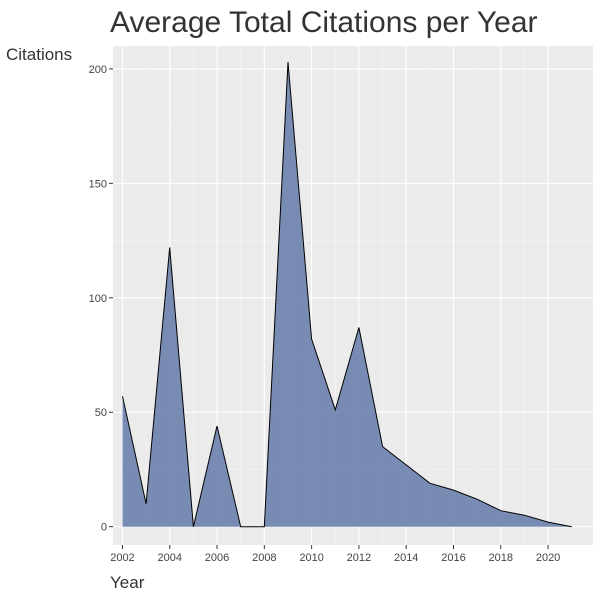  What do you see at coordinates (39, 54) in the screenshot?
I see `y-axis-label: Citations` at bounding box center [39, 54].